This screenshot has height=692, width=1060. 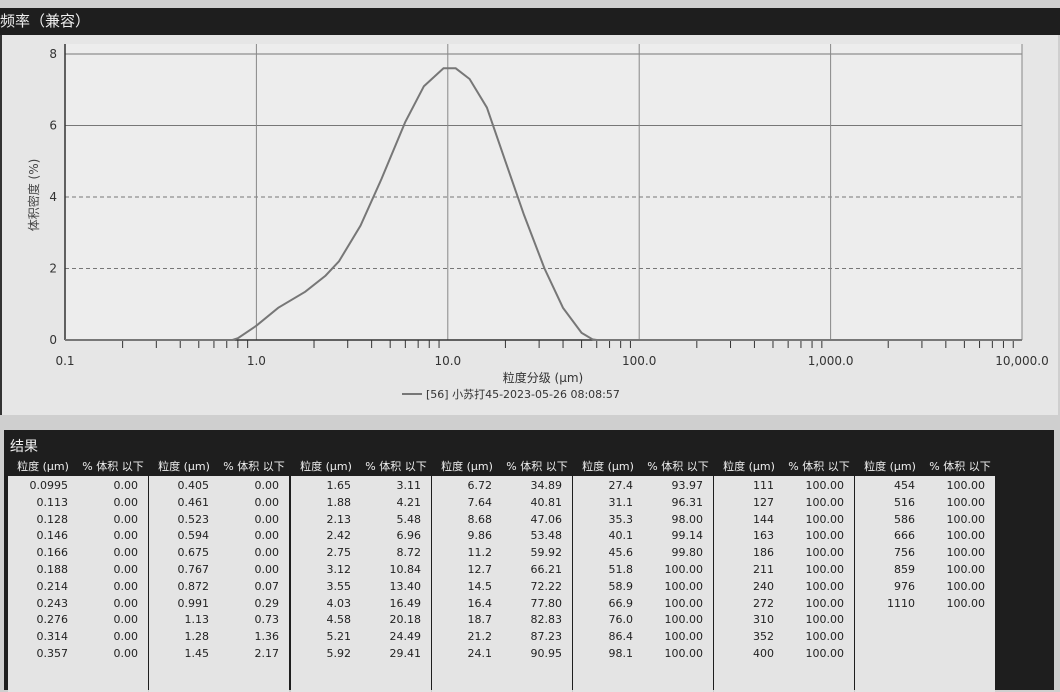 I want to click on size-cell: 0.276, so click(x=52, y=620).